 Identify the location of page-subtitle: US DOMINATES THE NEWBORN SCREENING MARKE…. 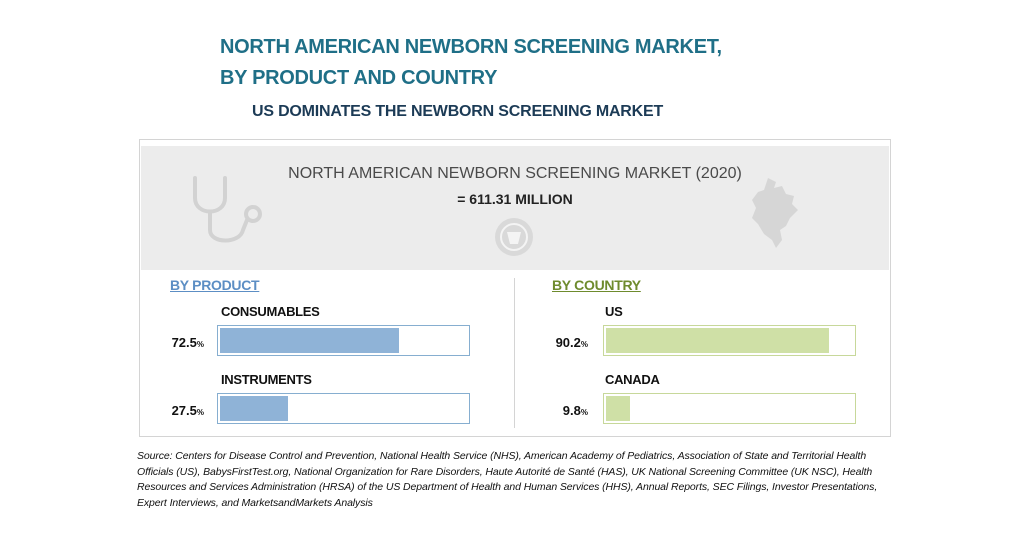
(458, 111).